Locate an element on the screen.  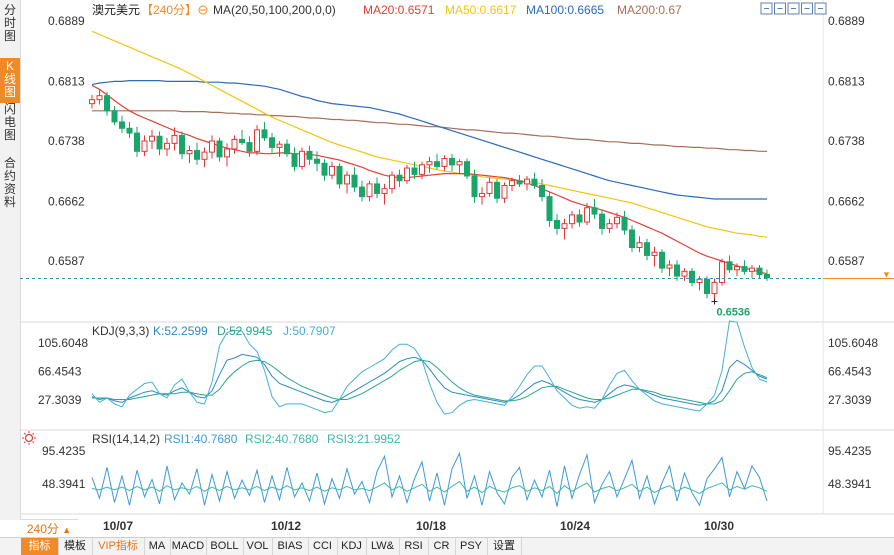
indicator-tab: KDJ is located at coordinates (352, 546).